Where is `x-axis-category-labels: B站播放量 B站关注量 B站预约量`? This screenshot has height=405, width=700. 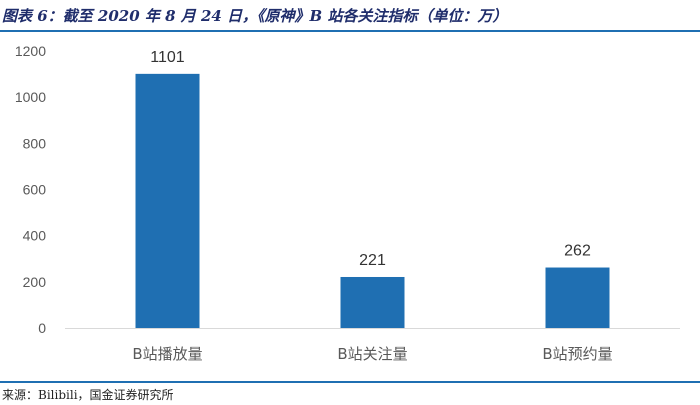
x-axis-category-labels: B站播放量 B站关注量 B站预约量 is located at coordinates (372, 354).